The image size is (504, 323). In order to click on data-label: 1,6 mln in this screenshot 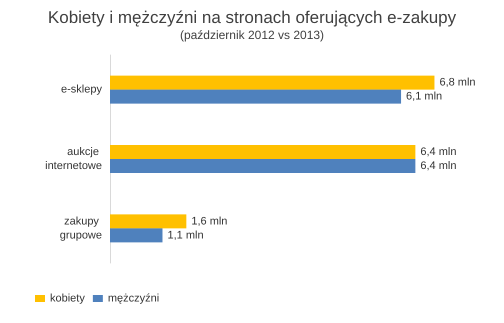, I will do `click(209, 221)`.